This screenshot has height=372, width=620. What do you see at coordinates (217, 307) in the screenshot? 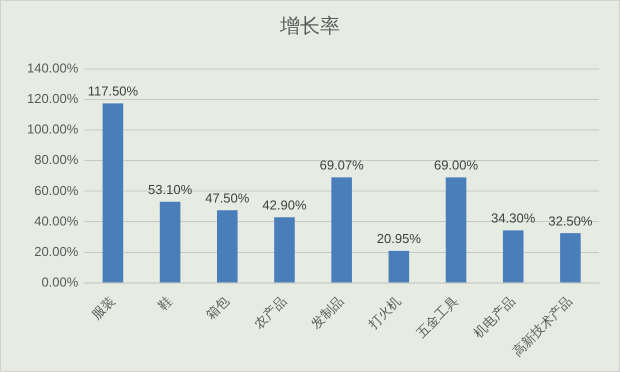
I see `x-tick-label: 箱包` at bounding box center [217, 307].